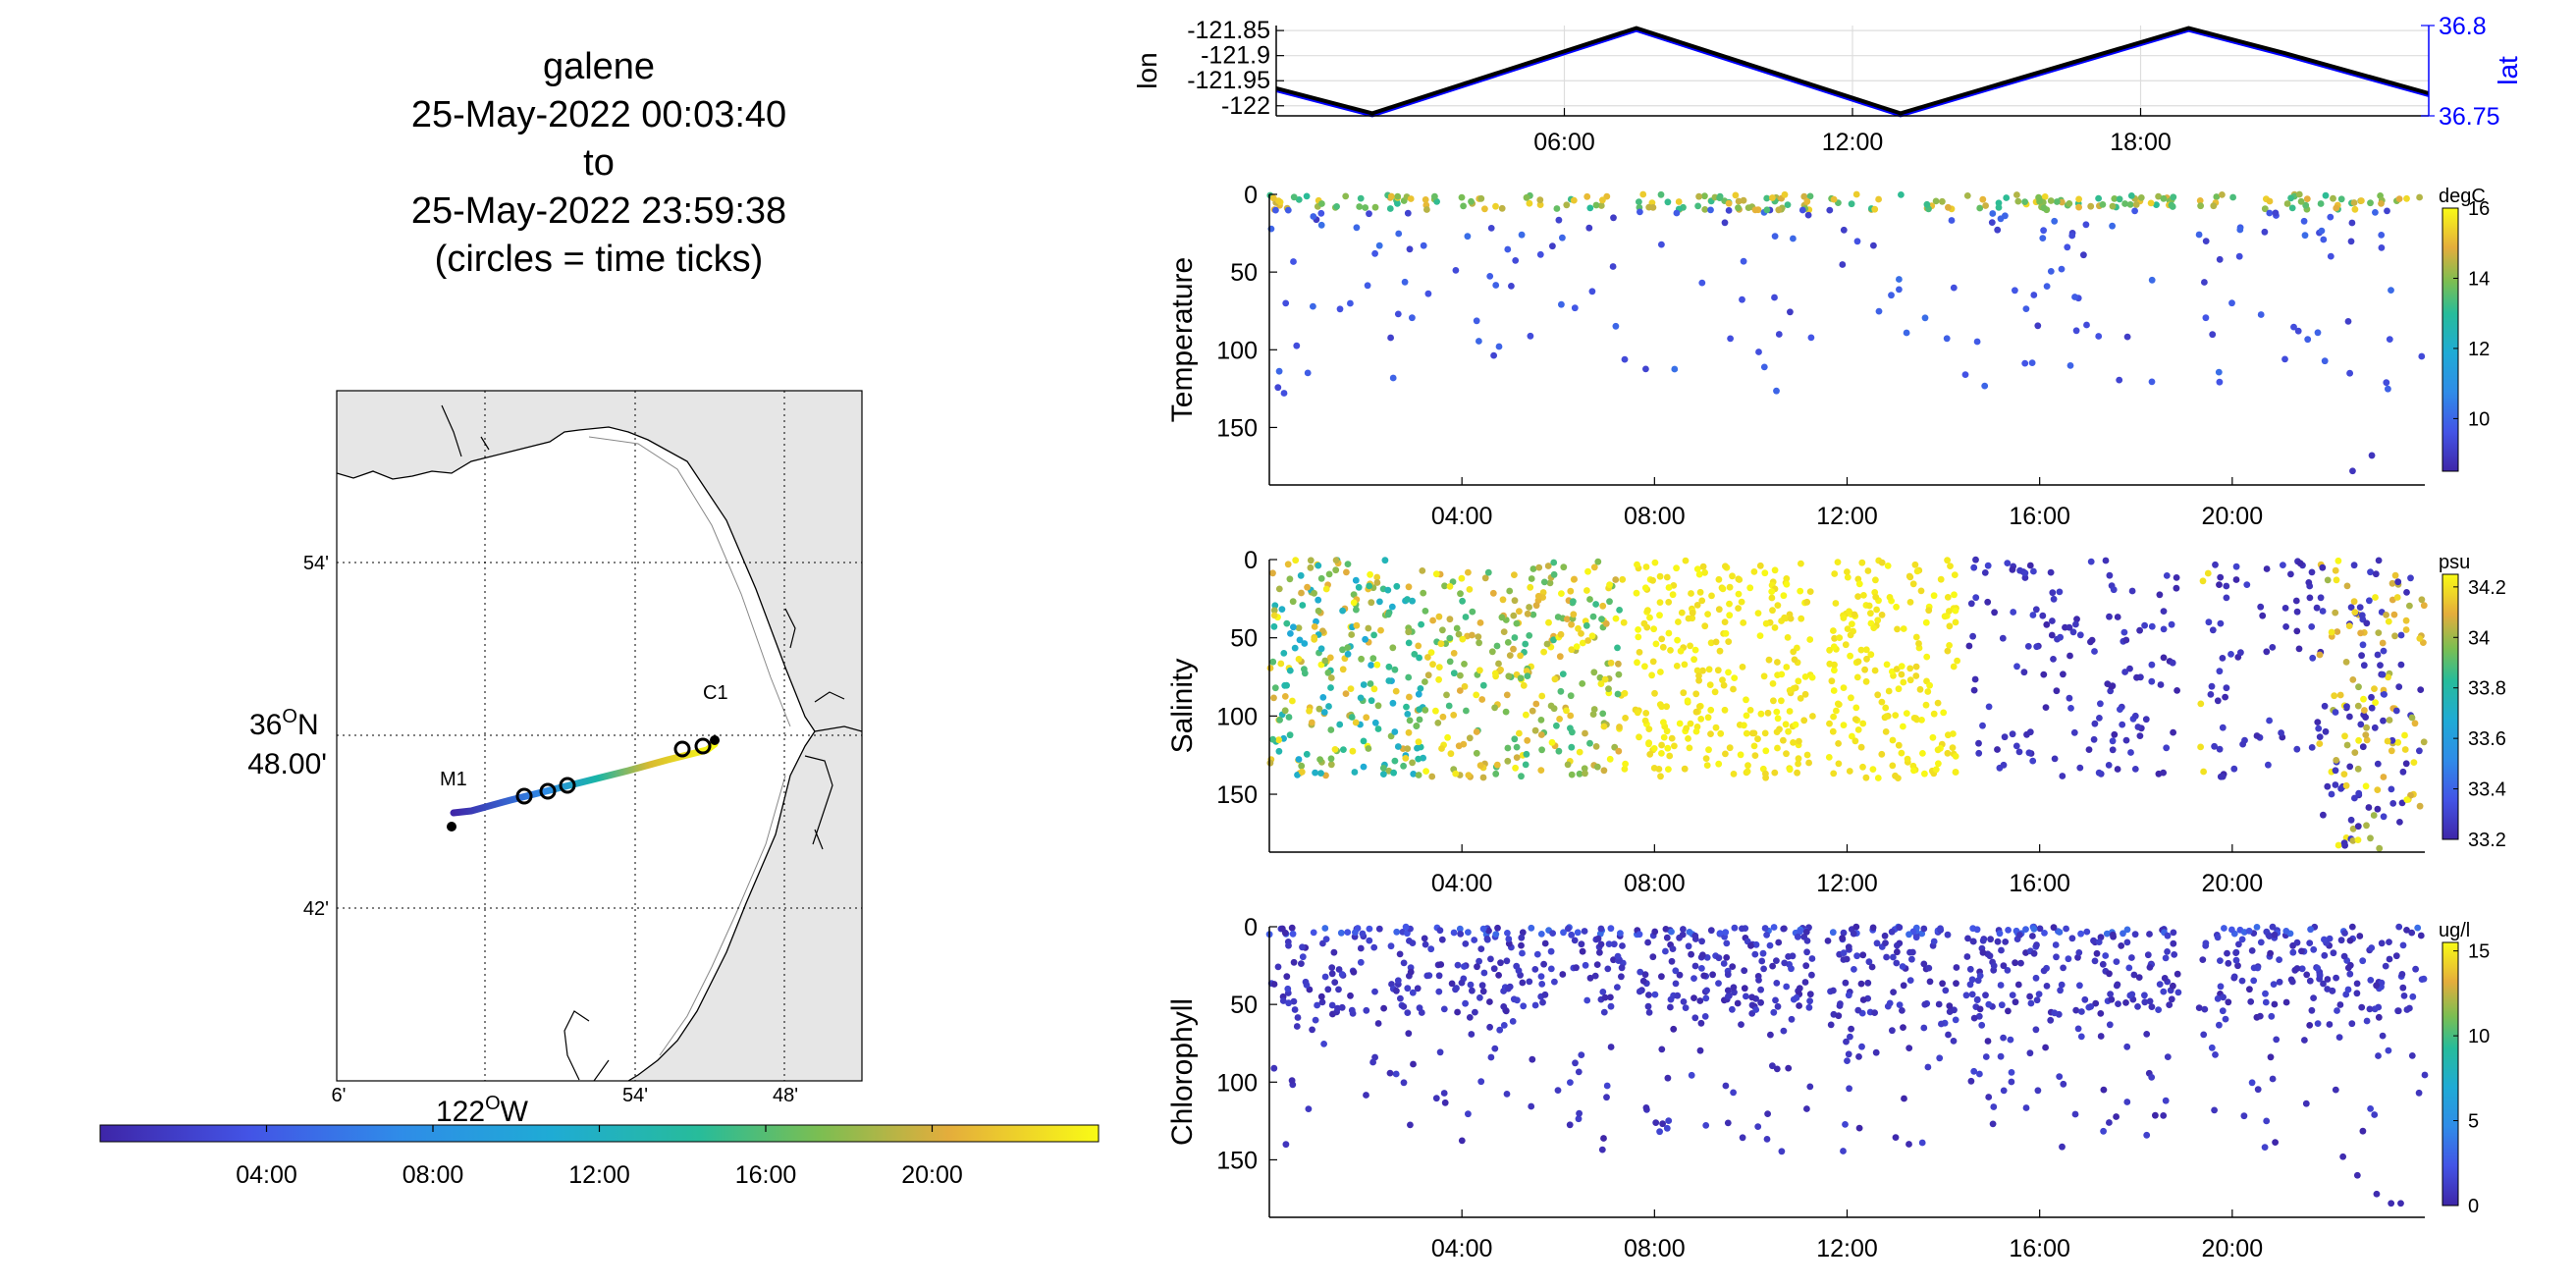 The width and height of the screenshot is (2576, 1288). What do you see at coordinates (308, 725) in the screenshot?
I see `lat-degree-hemisphere: N` at bounding box center [308, 725].